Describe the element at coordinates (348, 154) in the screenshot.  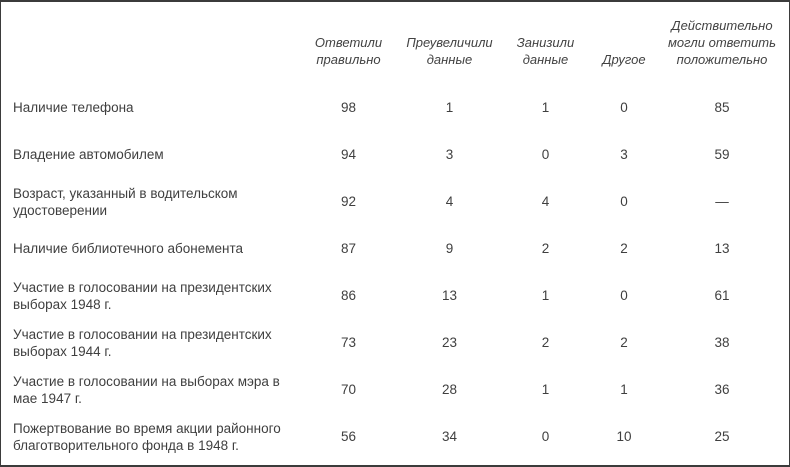
I see `cell-value: 94` at that location.